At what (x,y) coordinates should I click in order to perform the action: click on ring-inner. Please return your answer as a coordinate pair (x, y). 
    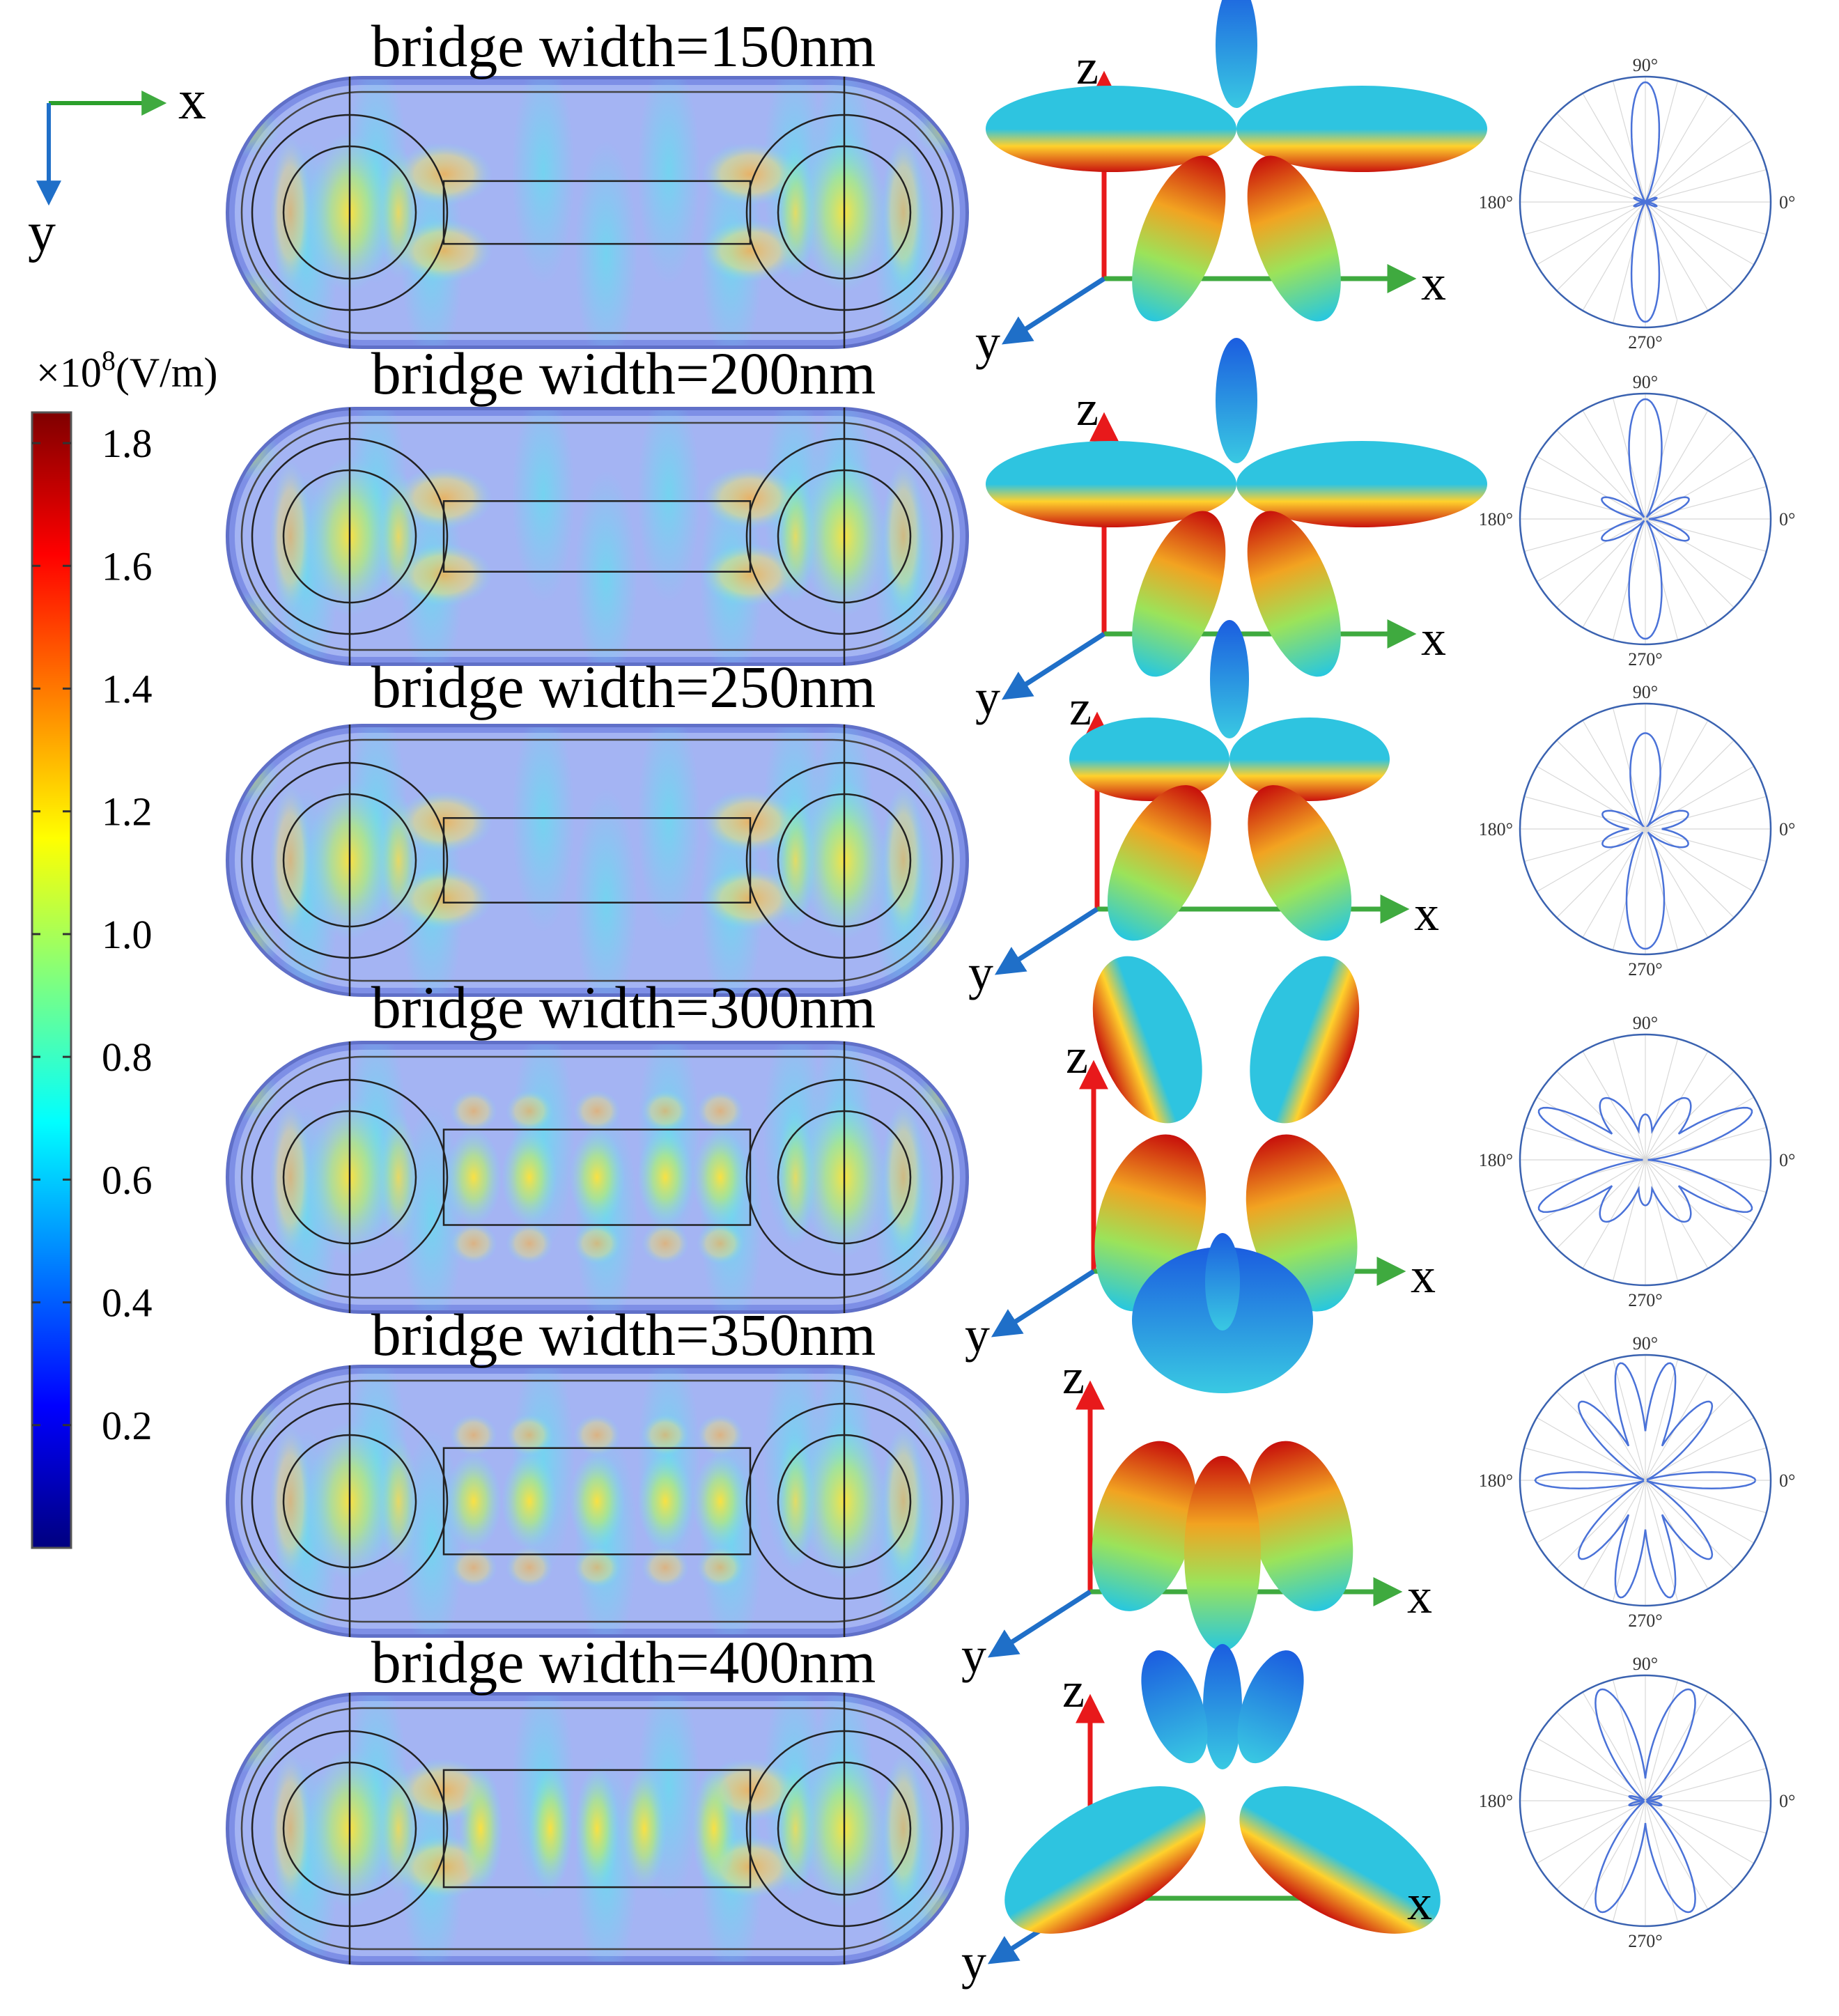
    Looking at the image, I should click on (349, 1828).